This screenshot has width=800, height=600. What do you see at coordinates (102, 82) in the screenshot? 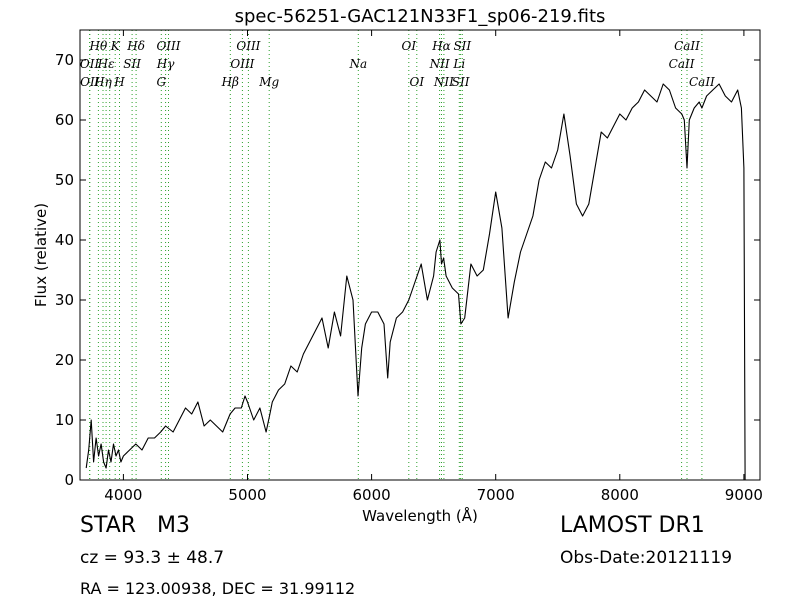
I see `line-label: Hη` at bounding box center [102, 82].